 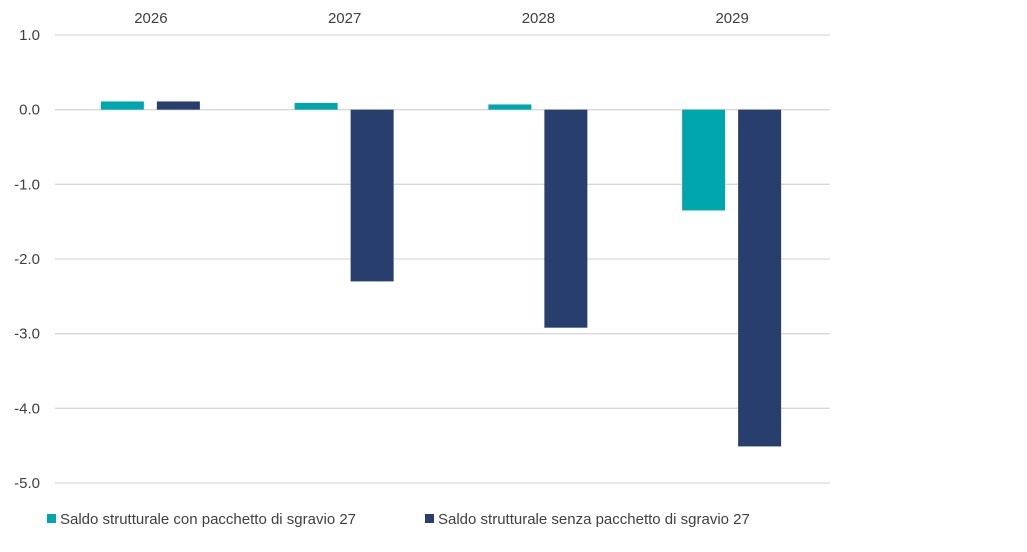 What do you see at coordinates (760, 278) in the screenshot?
I see `bar-senza-2029` at bounding box center [760, 278].